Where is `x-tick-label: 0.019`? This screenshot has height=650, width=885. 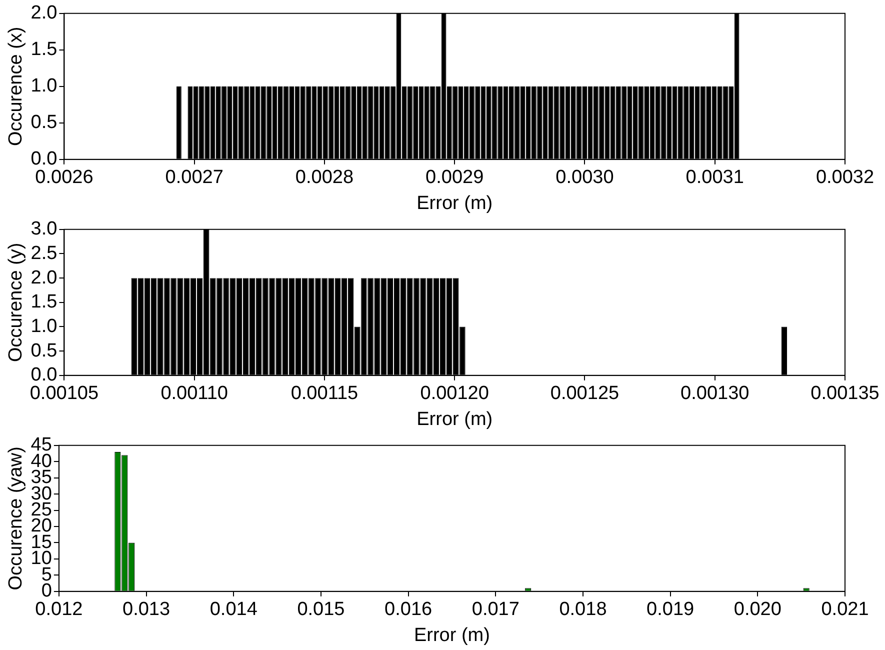
x-tick-label: 0.019 is located at coordinates (670, 609).